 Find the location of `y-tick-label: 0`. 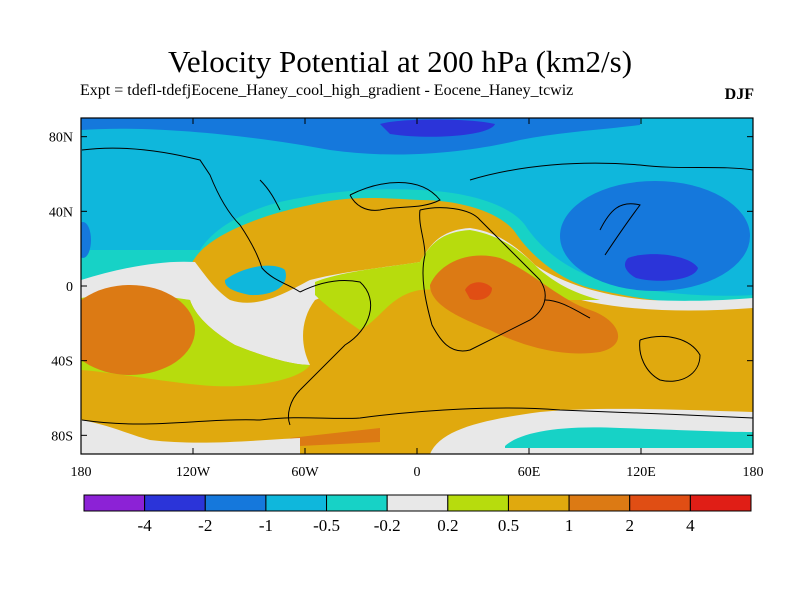

y-tick-label: 0 is located at coordinates (69, 287).